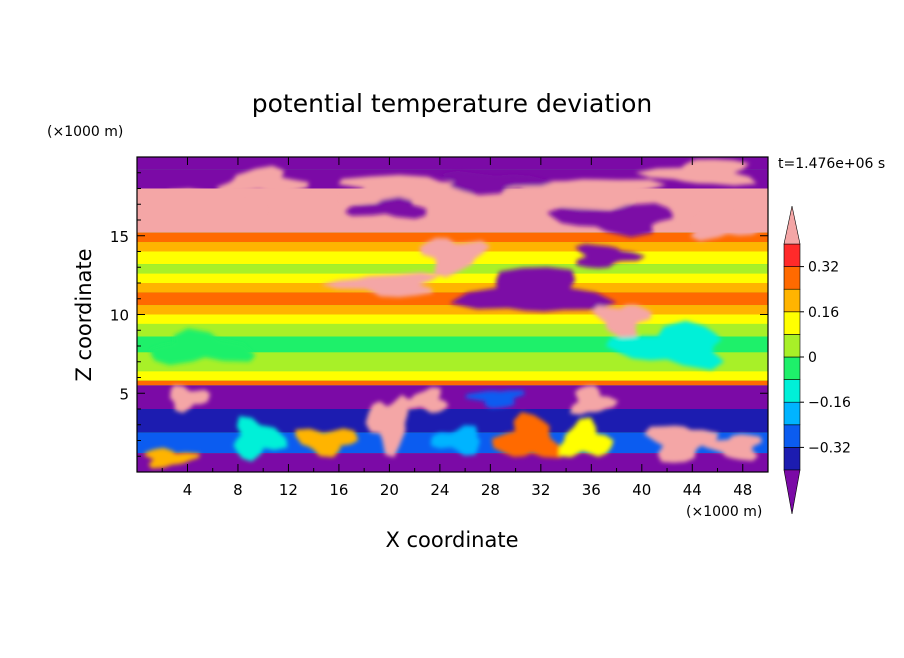 The image size is (904, 658). What do you see at coordinates (84, 314) in the screenshot?
I see `y-axis-title: Z coordinate` at bounding box center [84, 314].